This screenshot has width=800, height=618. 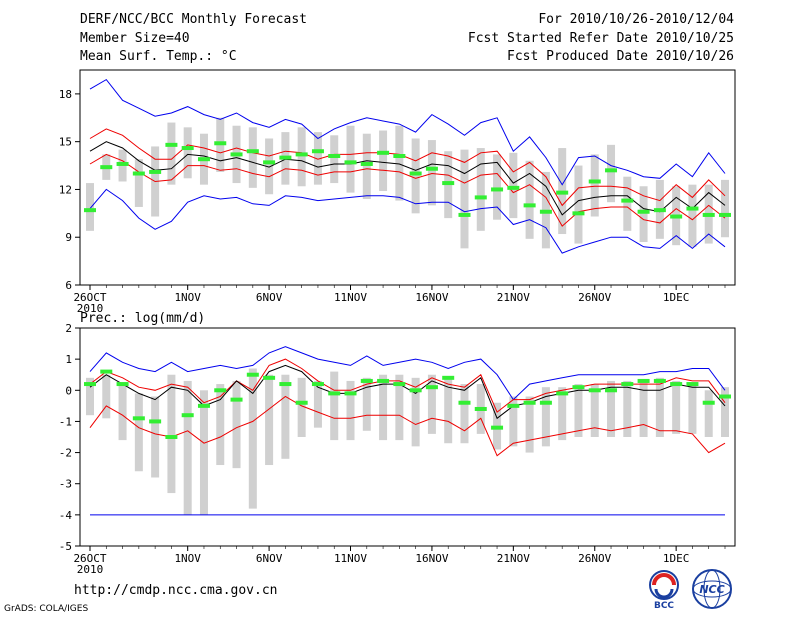 What do you see at coordinates (65, 453) in the screenshot?
I see `prec-y-tick-label: -2` at bounding box center [65, 453].